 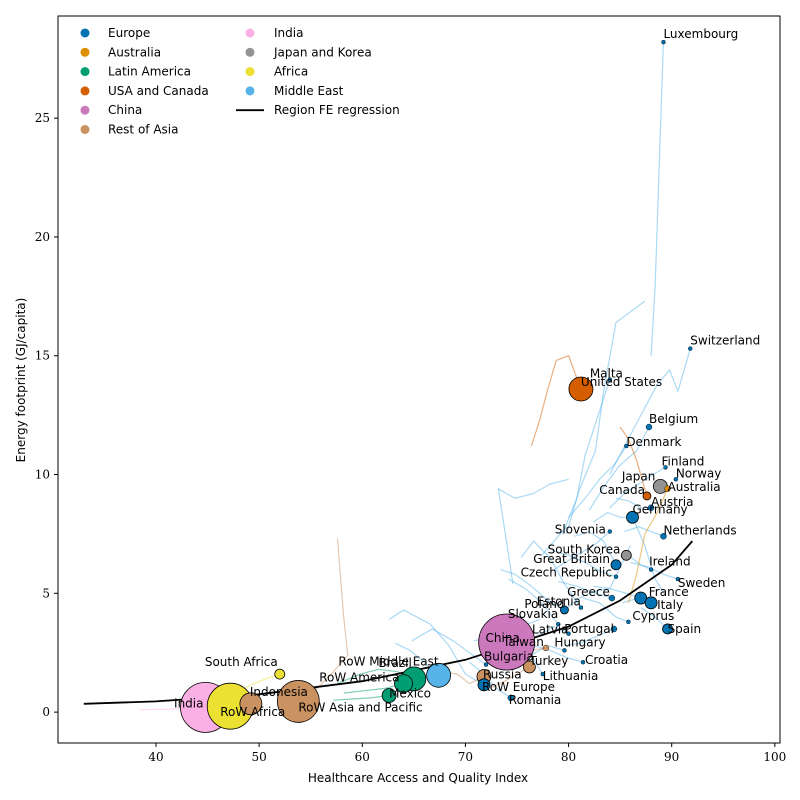 What do you see at coordinates (509, 657) in the screenshot?
I see `label-bulgaria: Bulgaria` at bounding box center [509, 657].